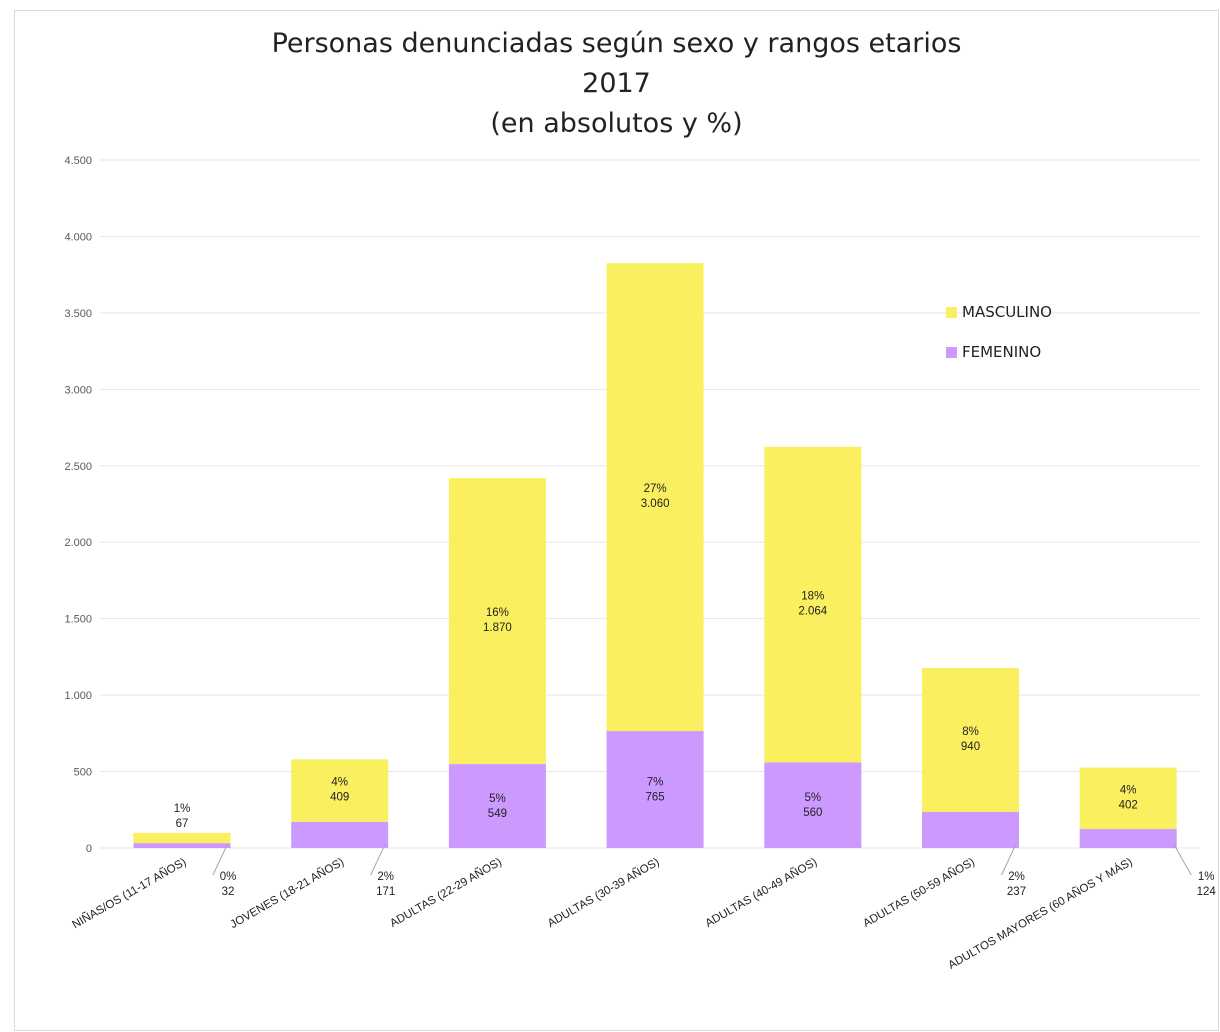  I want to click on data-label-femenino-percent: 0%, so click(228, 877).